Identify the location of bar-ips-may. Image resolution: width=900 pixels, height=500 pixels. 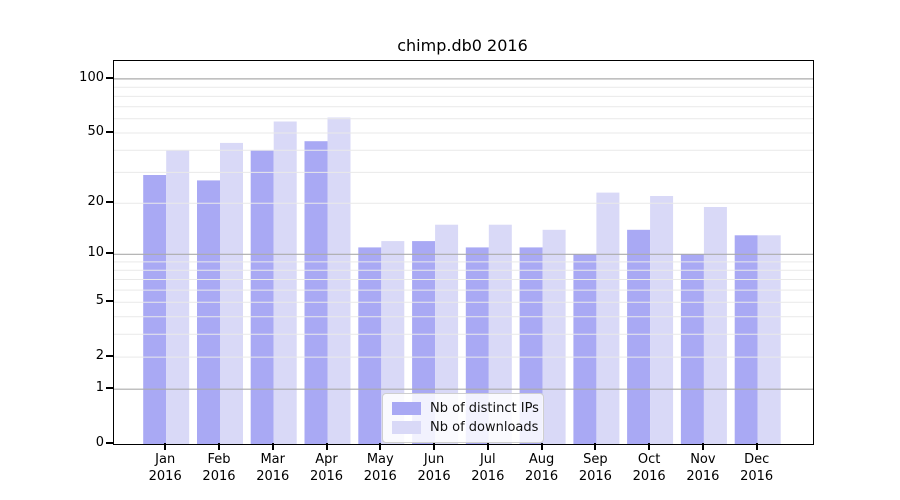
(370, 345).